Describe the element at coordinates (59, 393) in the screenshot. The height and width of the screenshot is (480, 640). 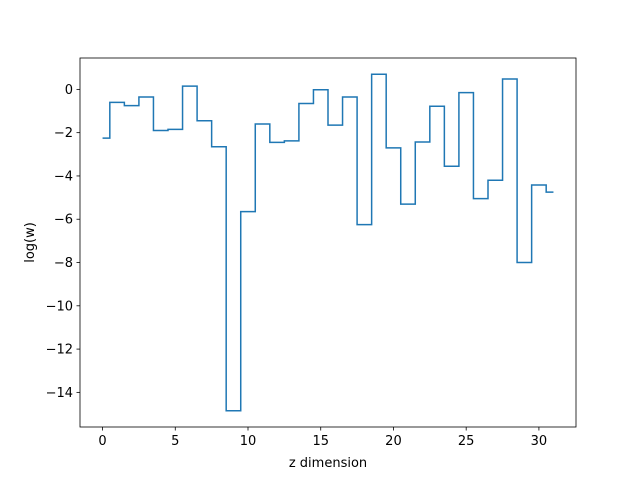
I see `y-tick-label: −14` at that location.